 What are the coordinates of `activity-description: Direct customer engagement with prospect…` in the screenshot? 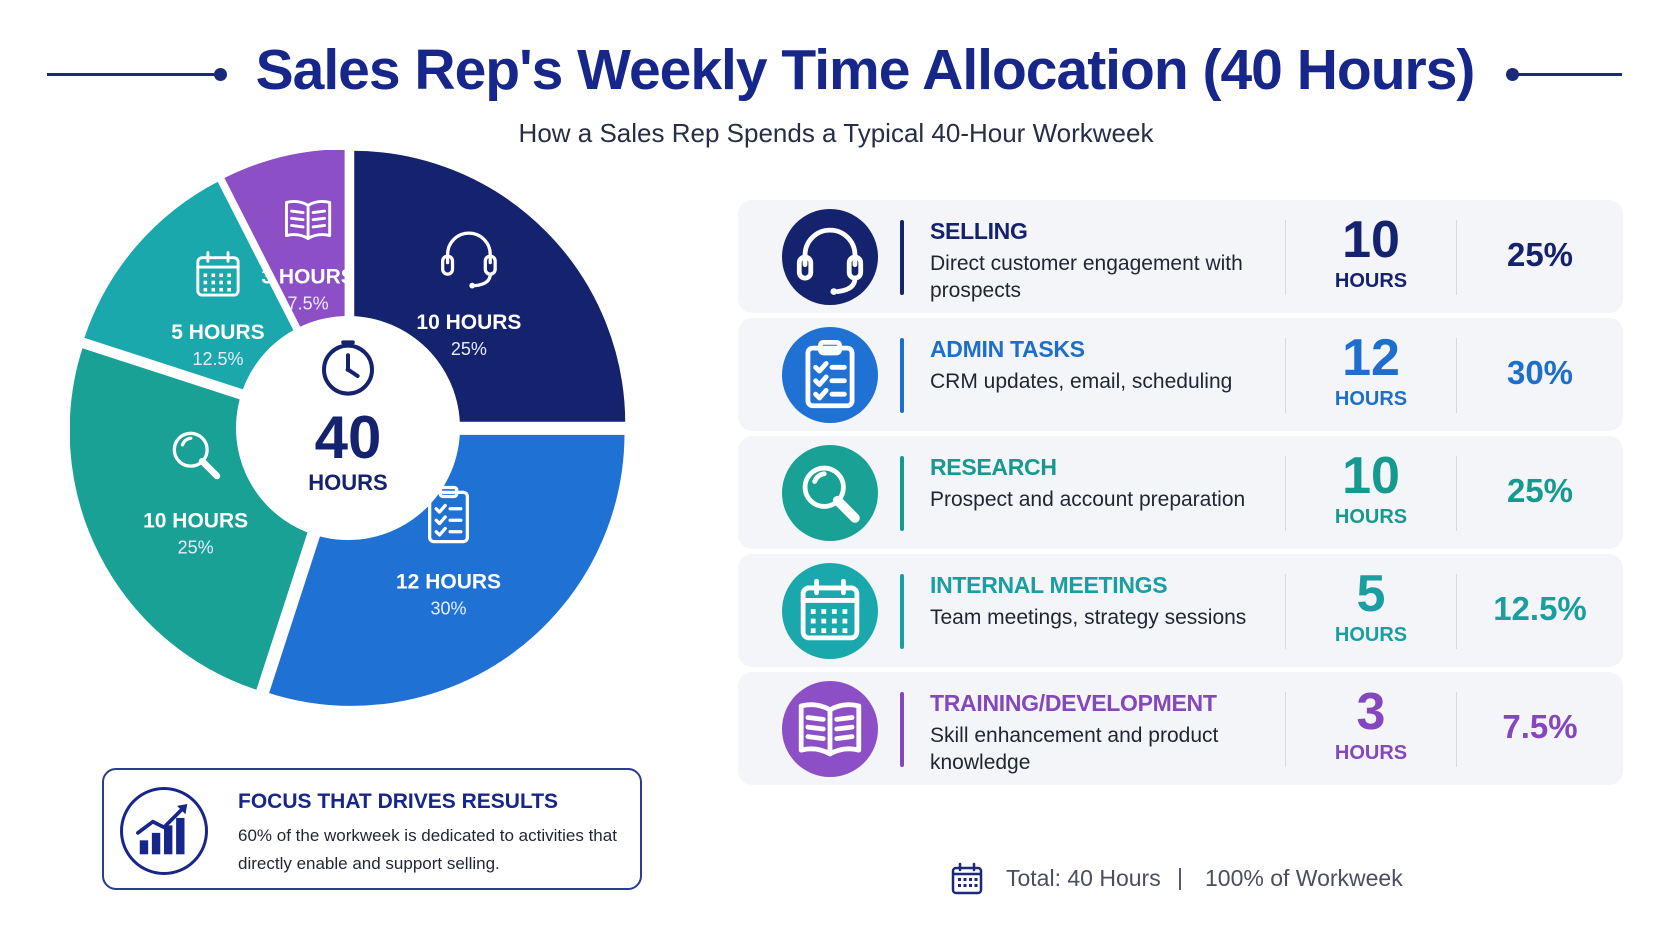 It's located at (1086, 277).